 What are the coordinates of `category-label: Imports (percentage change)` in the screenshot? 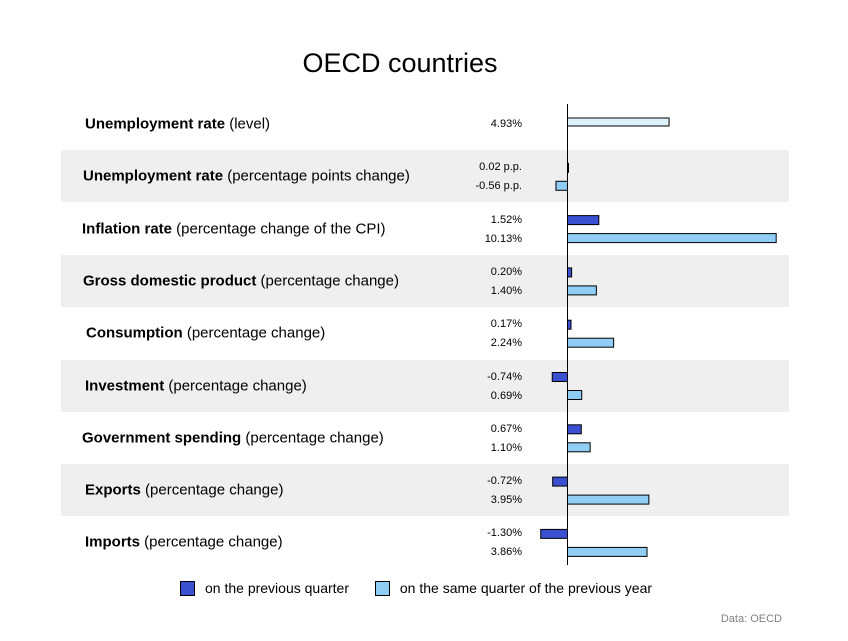 It's located at (184, 542).